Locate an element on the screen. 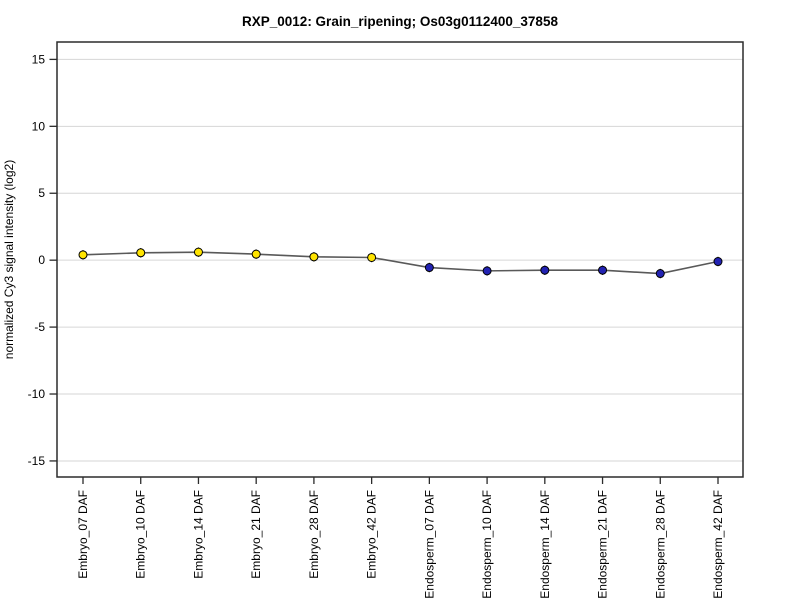 The width and height of the screenshot is (800, 600). series-line is located at coordinates (400, 263).